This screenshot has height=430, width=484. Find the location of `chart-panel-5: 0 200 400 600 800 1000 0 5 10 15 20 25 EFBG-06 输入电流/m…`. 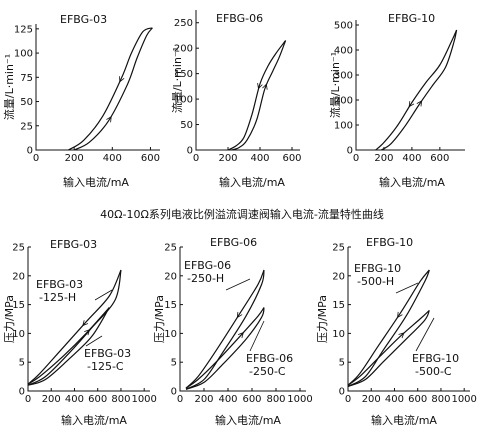

chart-panel-5: 0 200 400 600 800 1000 0 5 10 15 20 25 EFBG-06 输入电流/m… is located at coordinates (233, 331).